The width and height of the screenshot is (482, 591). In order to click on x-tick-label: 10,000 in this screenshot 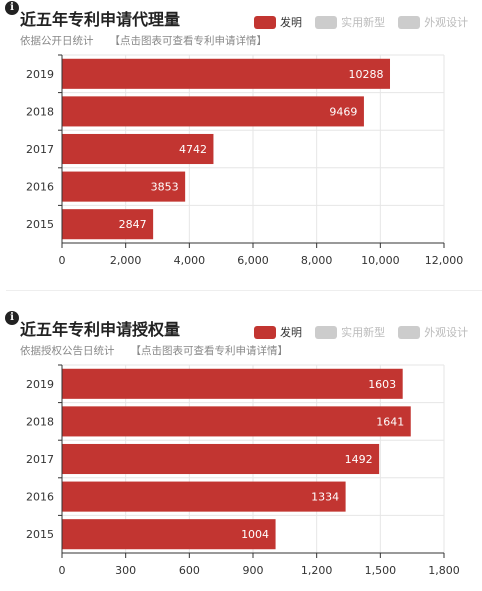, I will do `click(380, 260)`.